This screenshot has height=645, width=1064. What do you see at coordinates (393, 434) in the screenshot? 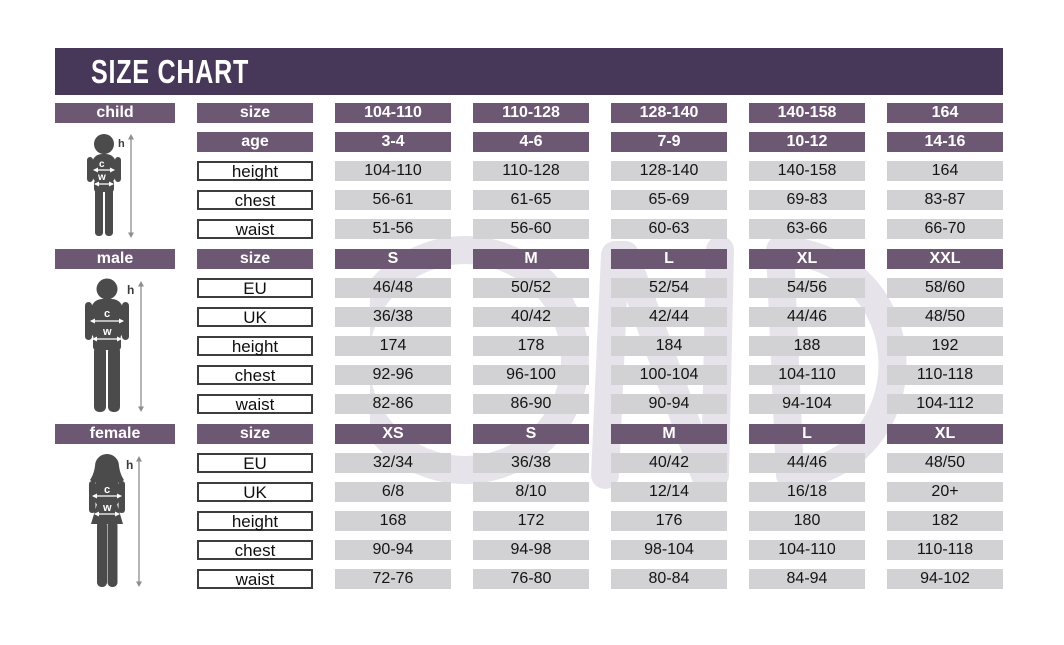
I see `table-cell: XS` at bounding box center [393, 434].